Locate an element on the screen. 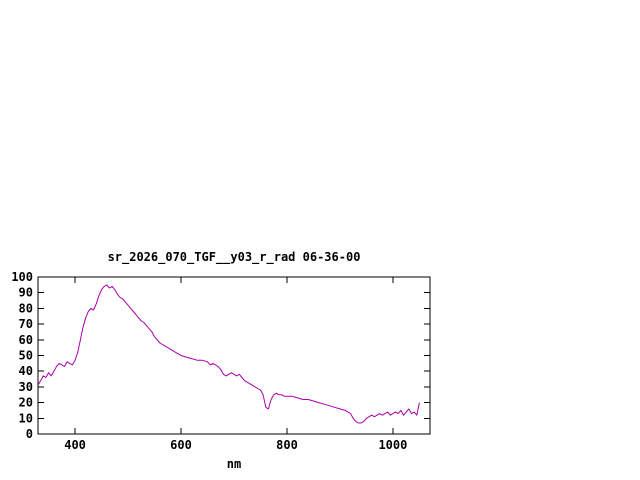  y-tick-label: 10 is located at coordinates (26, 418).